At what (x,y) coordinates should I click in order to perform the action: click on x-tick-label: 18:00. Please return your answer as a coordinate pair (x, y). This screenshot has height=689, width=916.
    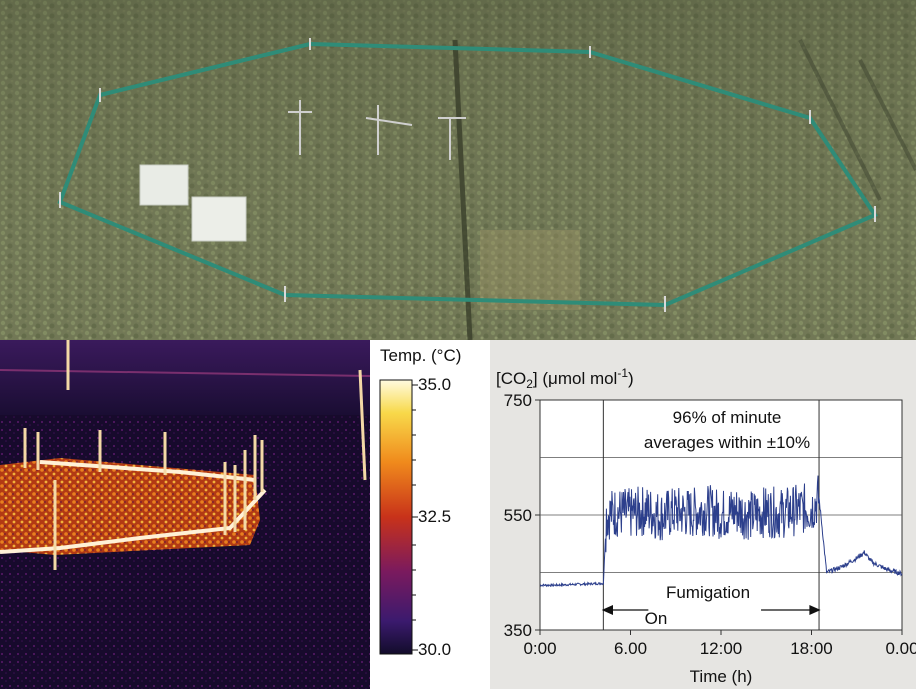
    Looking at the image, I should click on (811, 648).